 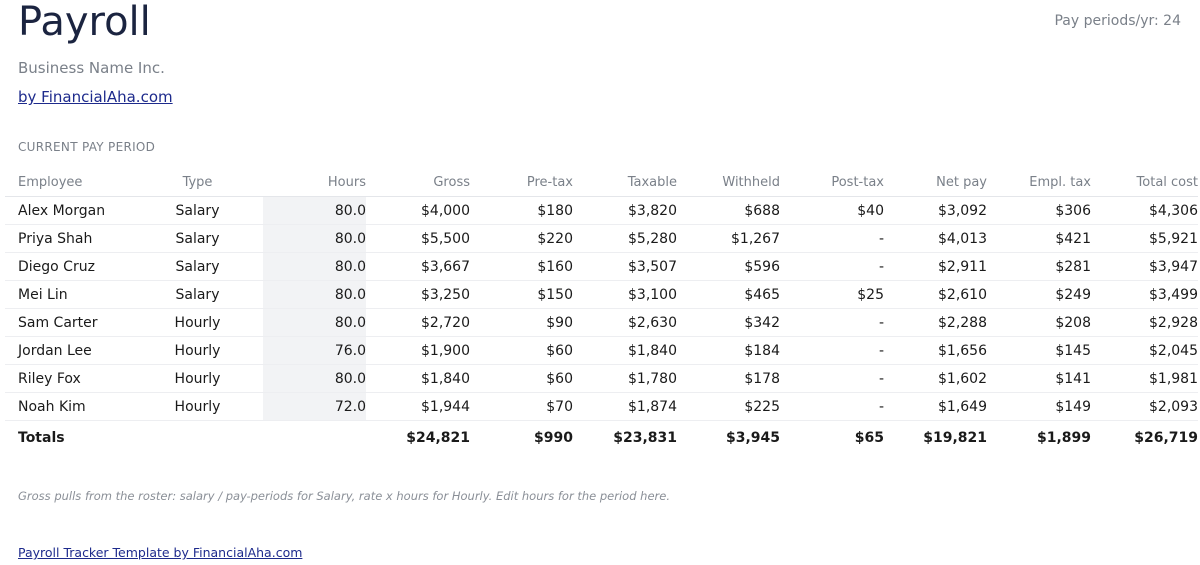 What do you see at coordinates (935, 238) in the screenshot?
I see `cell-net-pay: $4,013` at bounding box center [935, 238].